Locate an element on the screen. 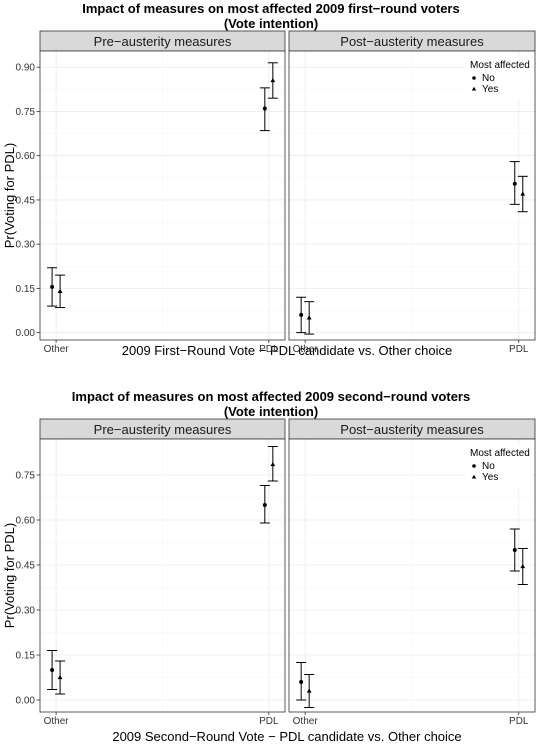 The height and width of the screenshot is (745, 542). y-tick-label: 0.90 is located at coordinates (26, 68).